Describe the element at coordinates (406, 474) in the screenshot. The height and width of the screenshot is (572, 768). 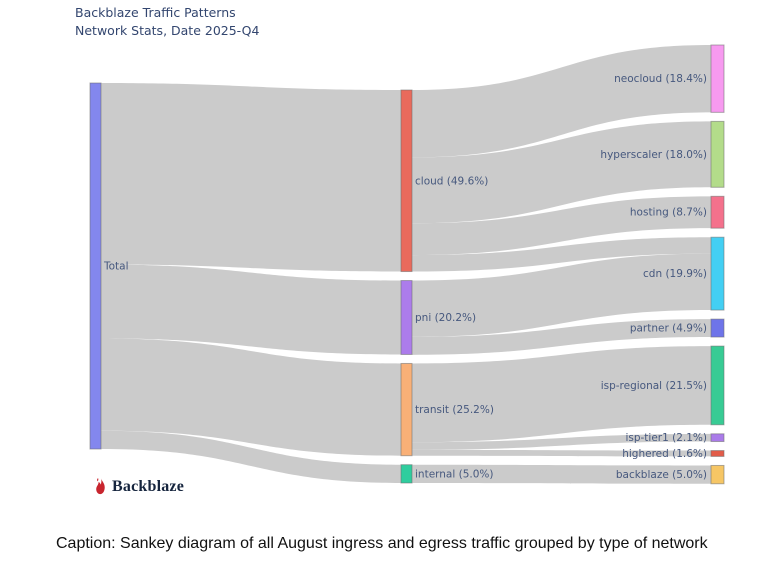
I see `sankey-node-internal` at that location.